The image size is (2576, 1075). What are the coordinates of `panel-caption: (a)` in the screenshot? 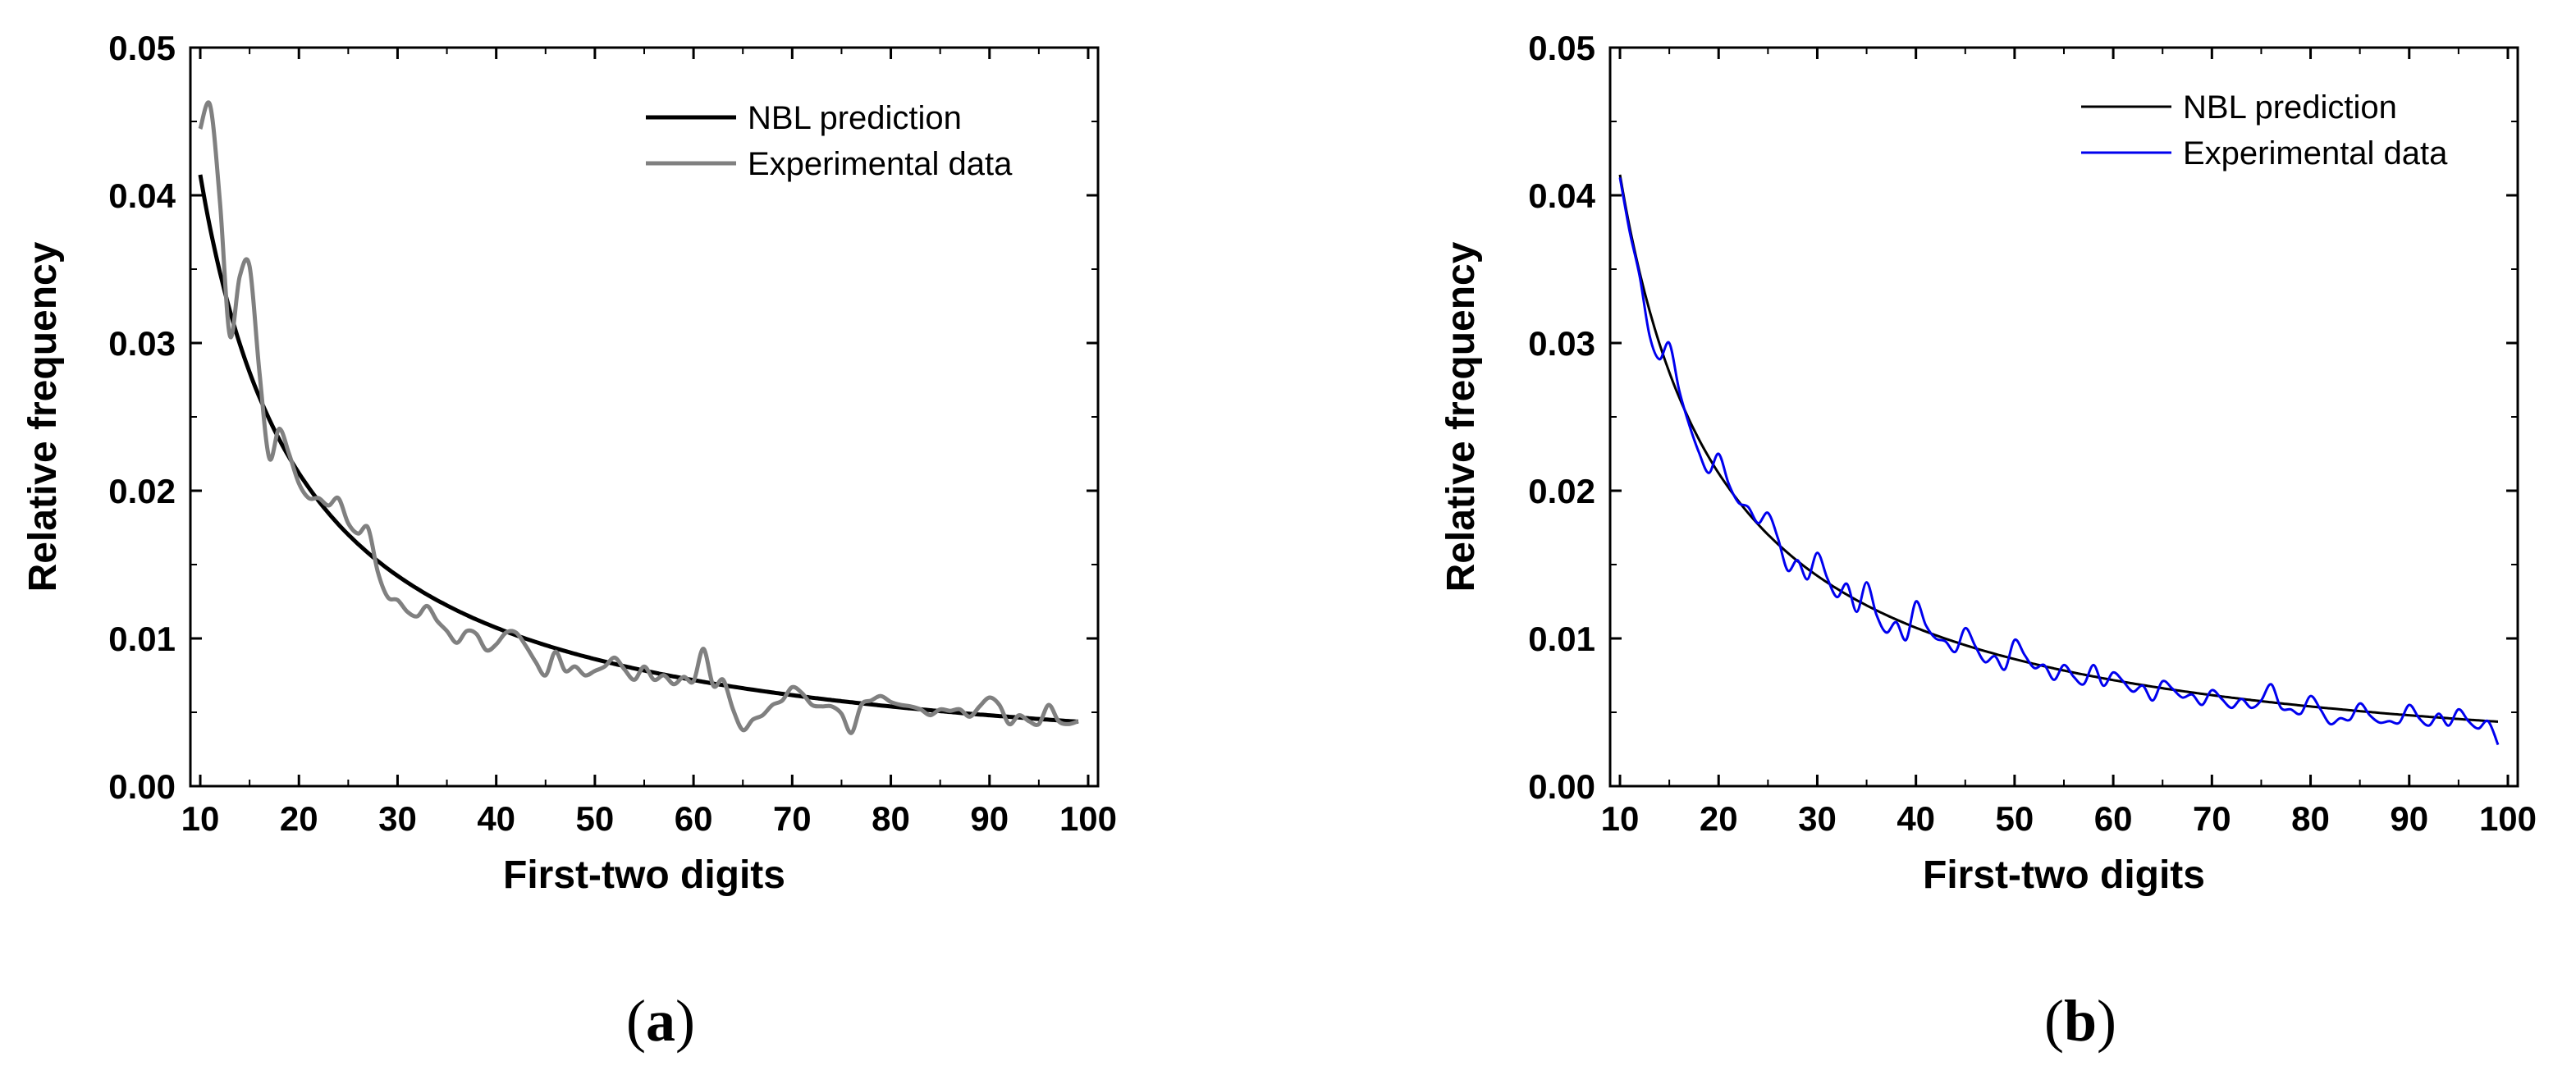 It's located at (660, 1021).